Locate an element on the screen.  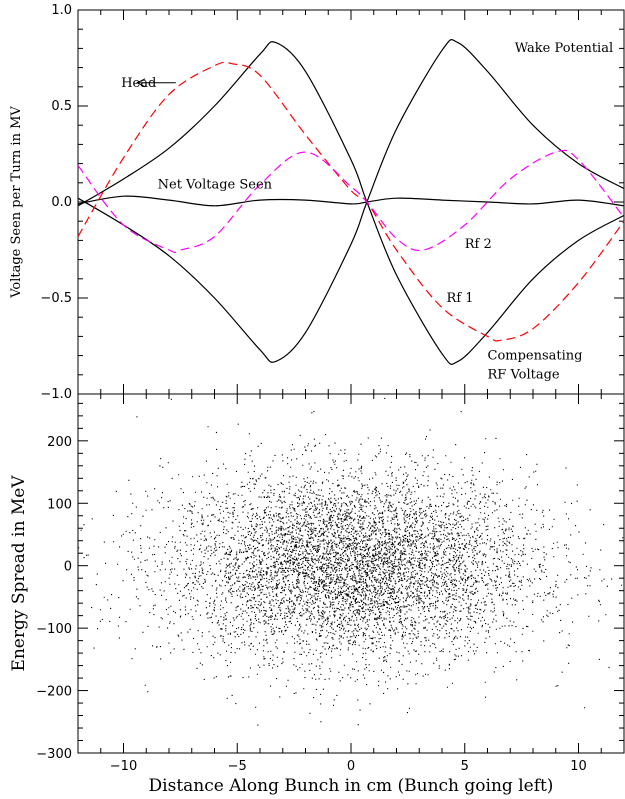
energy-y-tick-label: 100 is located at coordinates (59, 504).